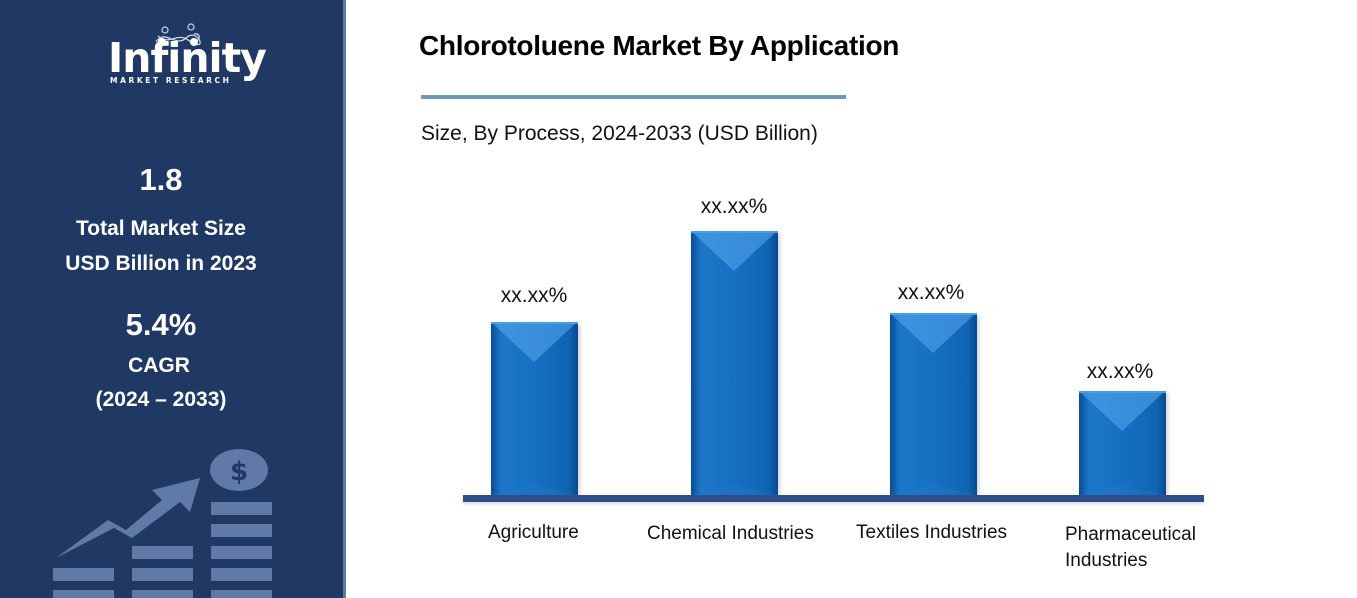 This screenshot has width=1357, height=598. I want to click on category-label-agriculture: Agriculture, so click(533, 532).